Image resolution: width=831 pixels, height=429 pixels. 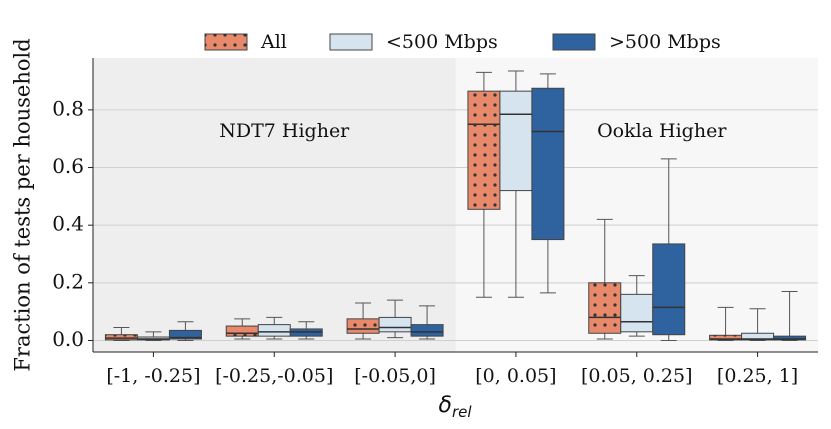 I want to click on x-tick-label: [-0.05,0], so click(x=395, y=376).